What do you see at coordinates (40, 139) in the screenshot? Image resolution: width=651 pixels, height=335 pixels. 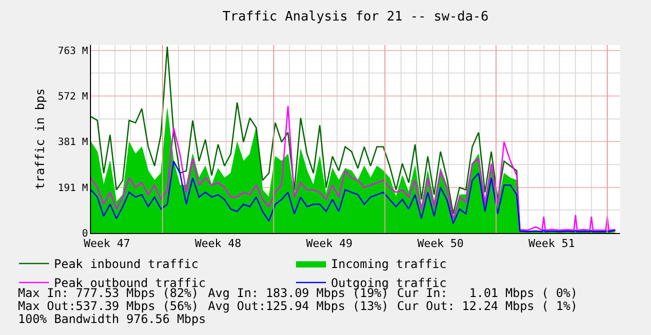 I see `y-axis-title: traffic in bps` at bounding box center [40, 139].